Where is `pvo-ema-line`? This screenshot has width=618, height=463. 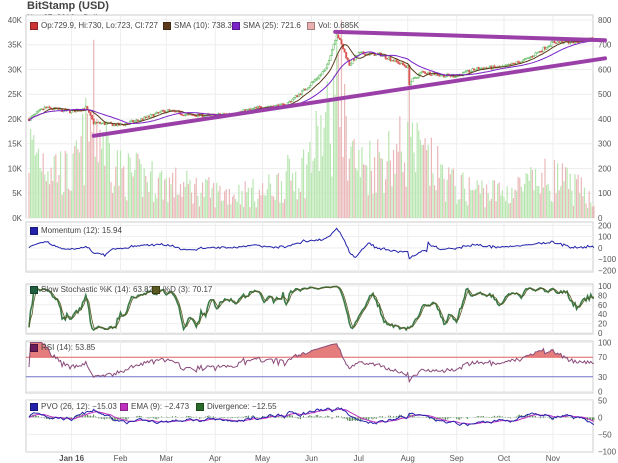
pvo-ema-line is located at coordinates (311, 416).